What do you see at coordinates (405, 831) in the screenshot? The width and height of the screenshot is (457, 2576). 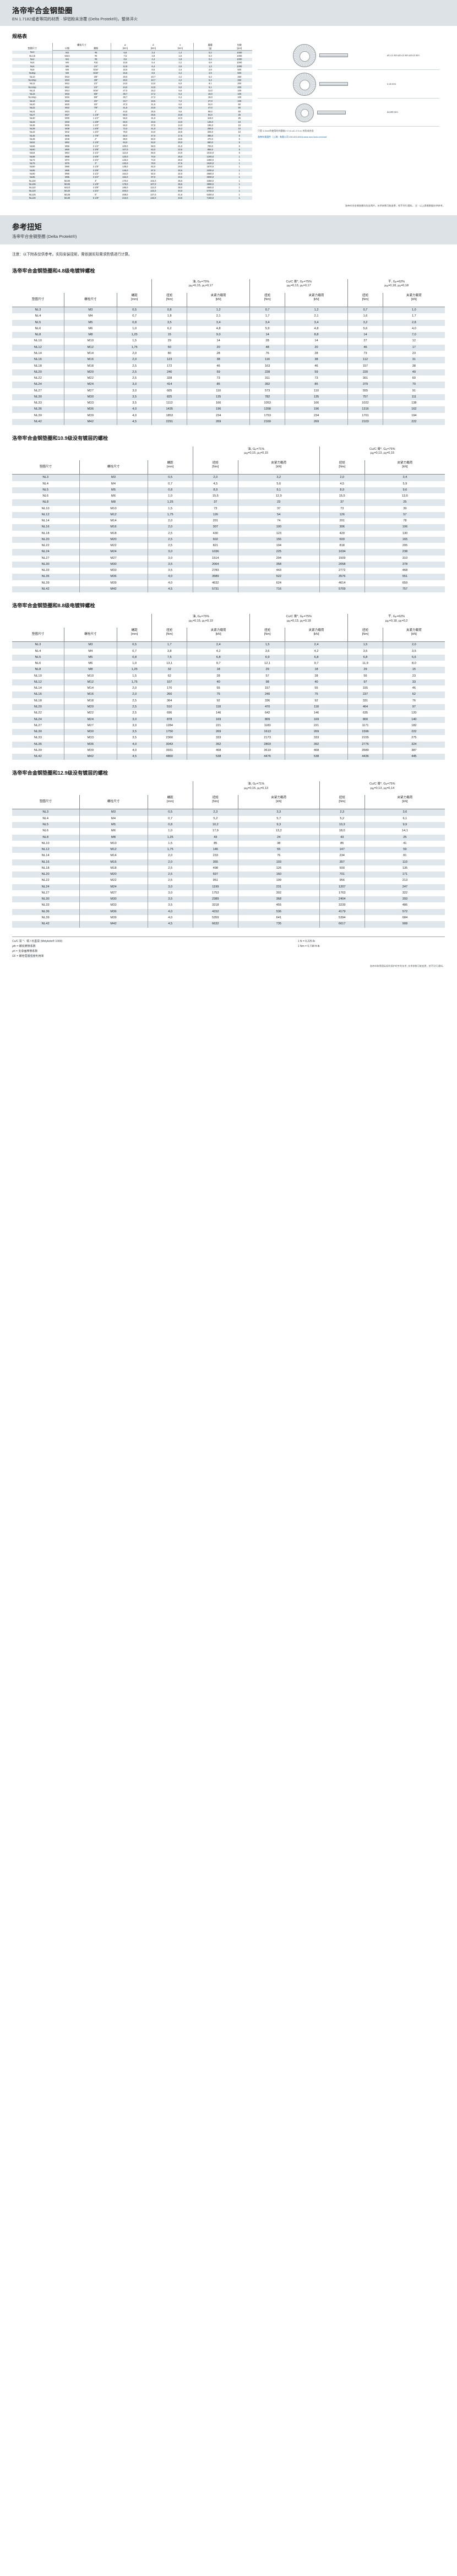 I see `table-cell: 14,1` at bounding box center [405, 831].